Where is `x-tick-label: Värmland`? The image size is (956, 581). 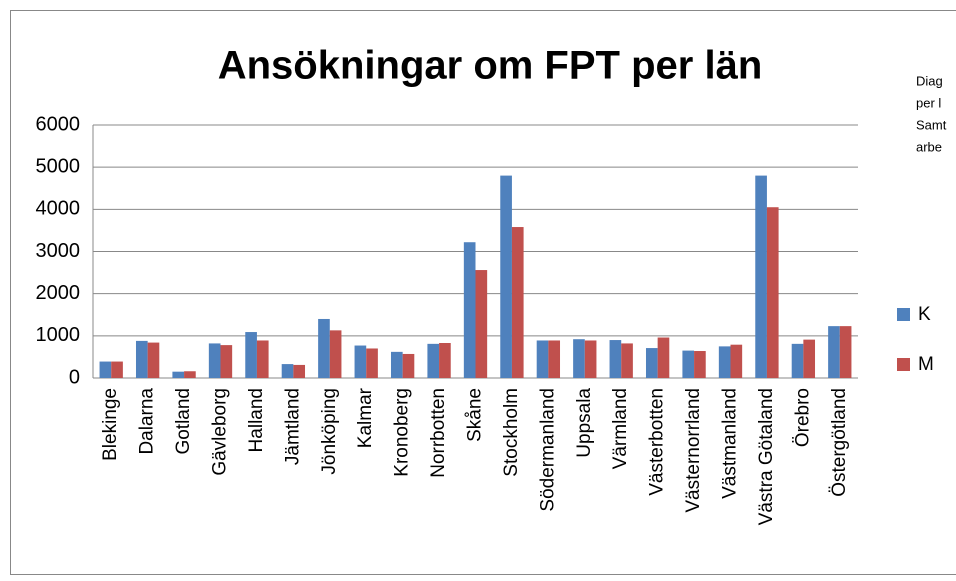 x-tick-label: Värmland is located at coordinates (620, 428).